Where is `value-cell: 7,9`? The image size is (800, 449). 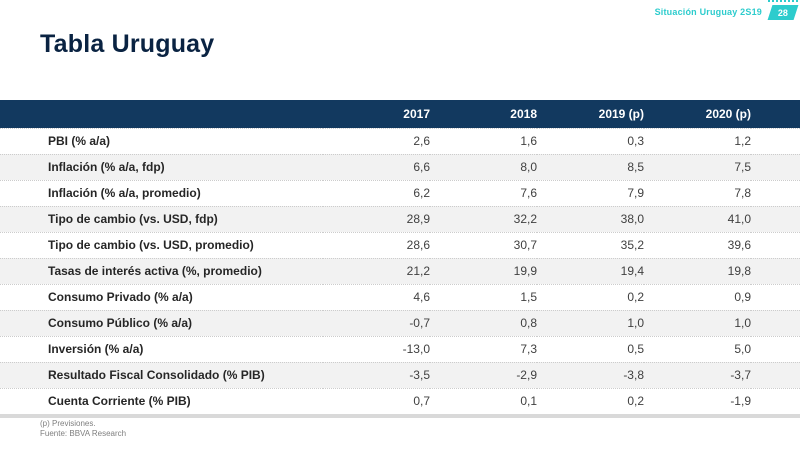 value-cell: 7,9 is located at coordinates (635, 193).